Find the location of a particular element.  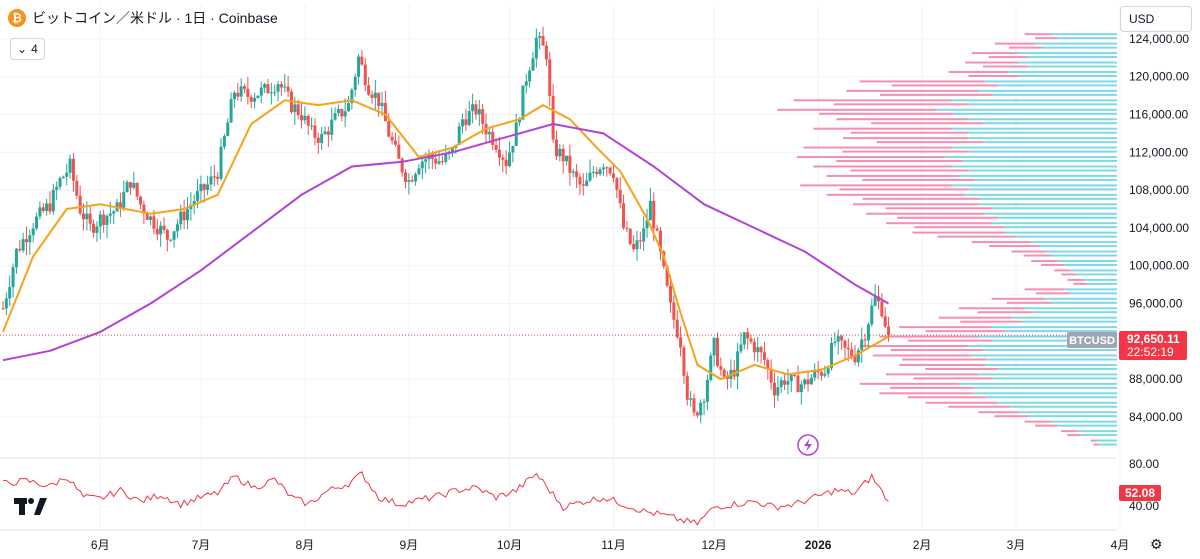

price-tick: 112,000.00 is located at coordinates (1158, 152).